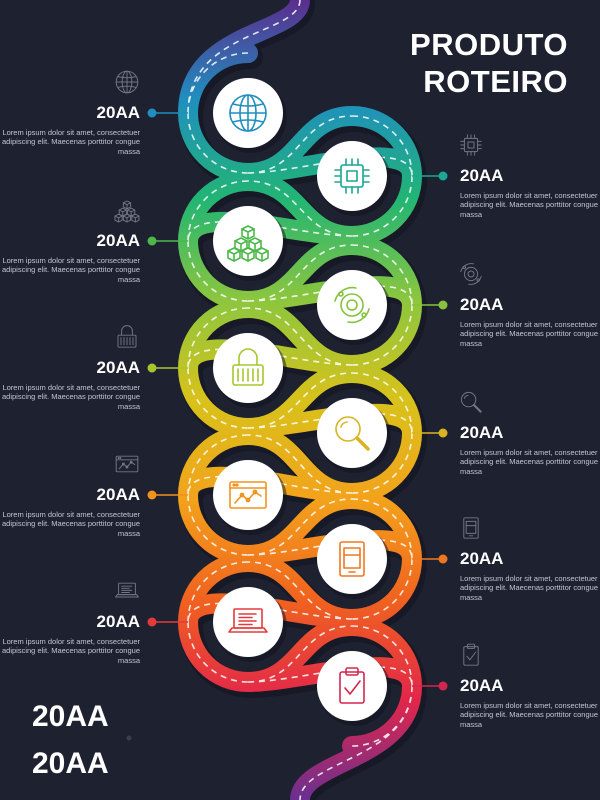  I want to click on page-title: PRODUTO ROTEIRO, so click(489, 63).